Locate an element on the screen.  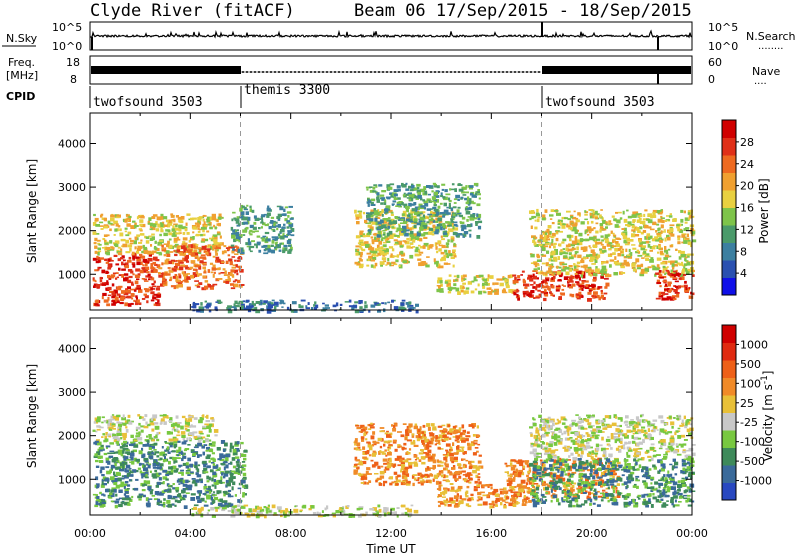
power-colorbar-tick-6: 24 is located at coordinates (747, 164).